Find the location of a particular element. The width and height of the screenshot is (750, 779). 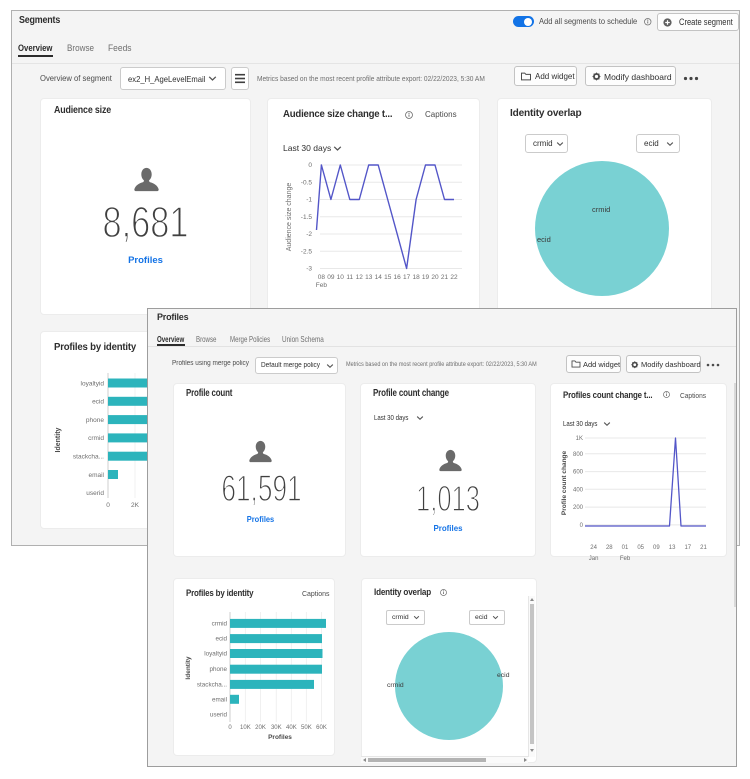

svg-text: -3 is located at coordinates (309, 269).